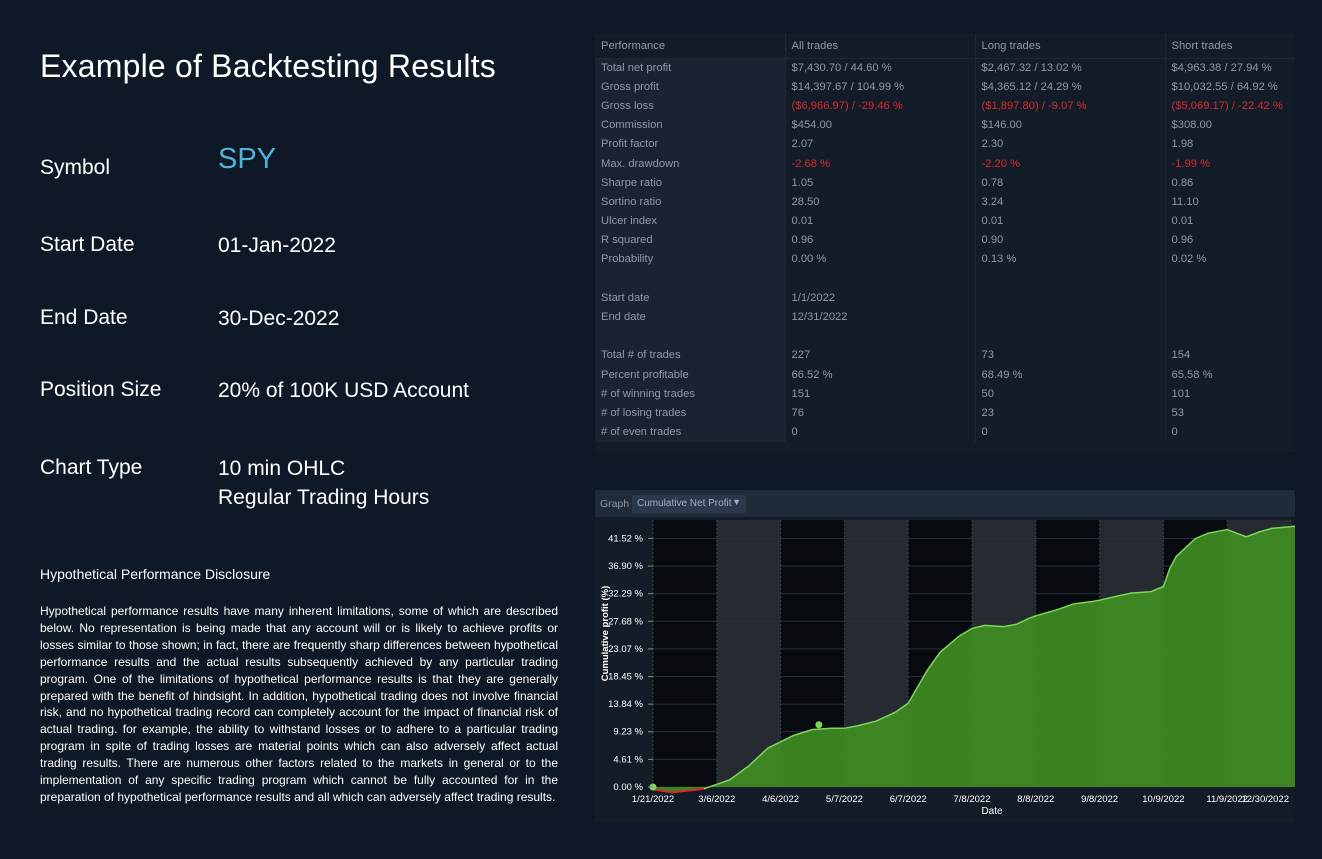 Image resolution: width=1322 pixels, height=859 pixels. I want to click on cell-long-trades: 23, so click(1069, 413).